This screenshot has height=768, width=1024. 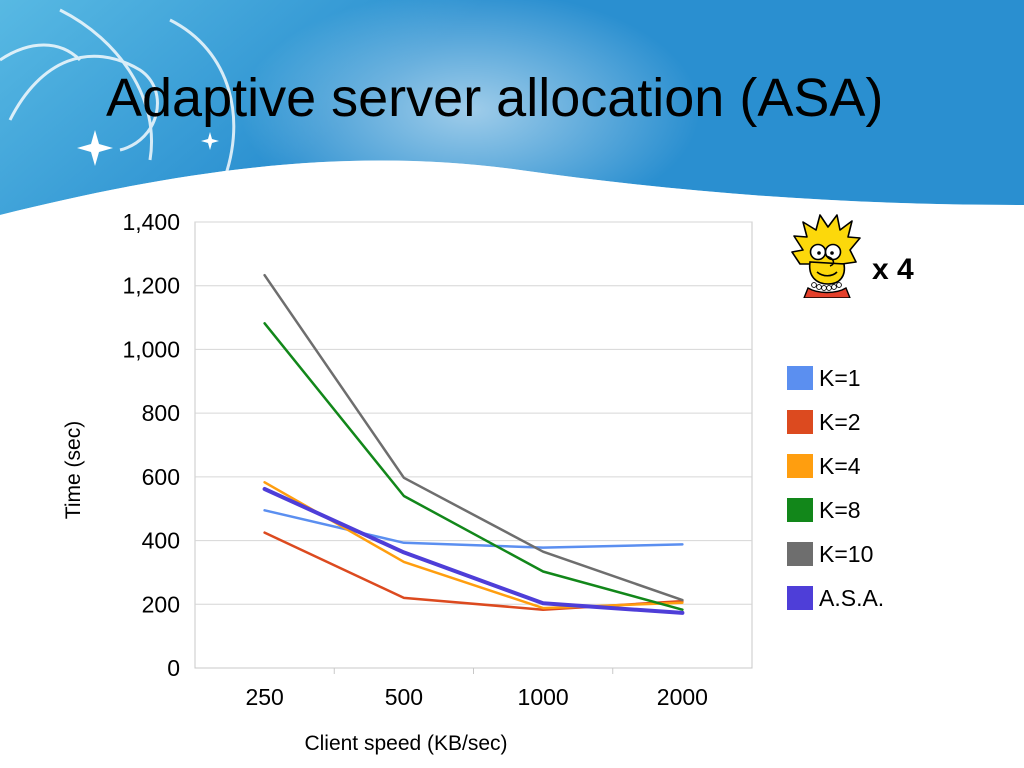 What do you see at coordinates (161, 413) in the screenshot?
I see `y-tick-label: 800` at bounding box center [161, 413].